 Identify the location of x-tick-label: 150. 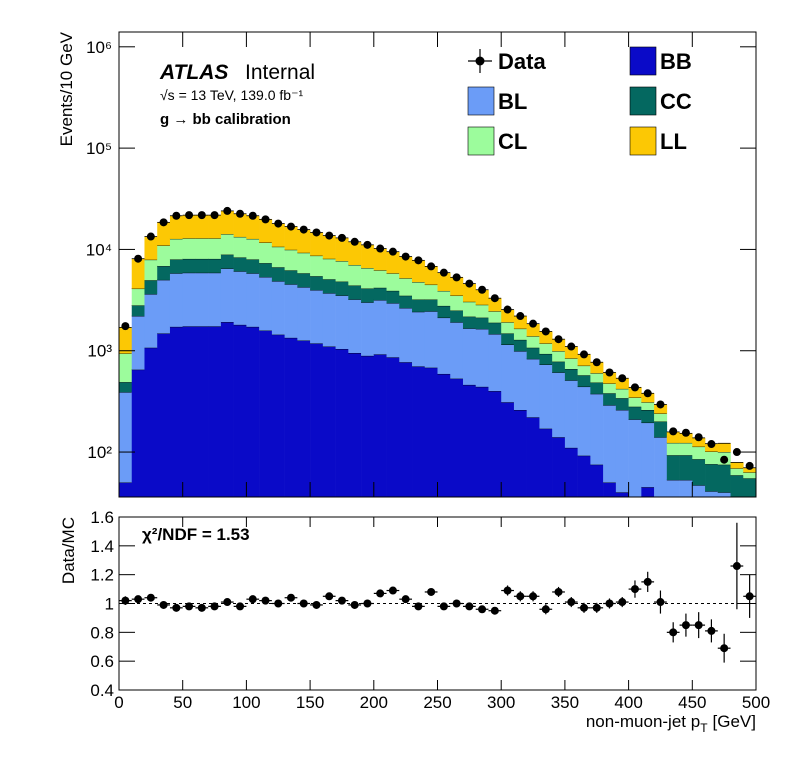
(310, 702).